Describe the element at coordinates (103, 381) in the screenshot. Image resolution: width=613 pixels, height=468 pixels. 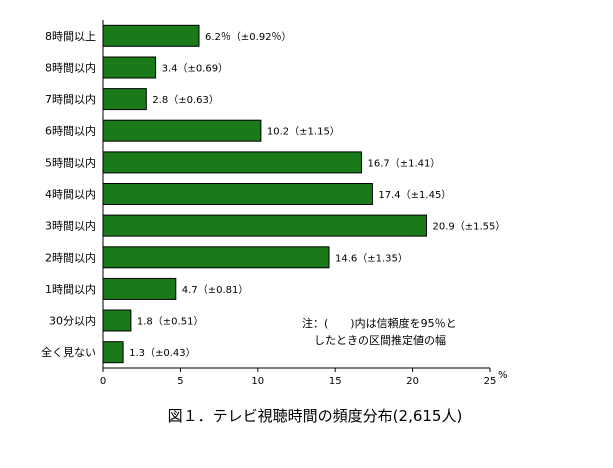
I see `x-tick-label-0: 0` at that location.